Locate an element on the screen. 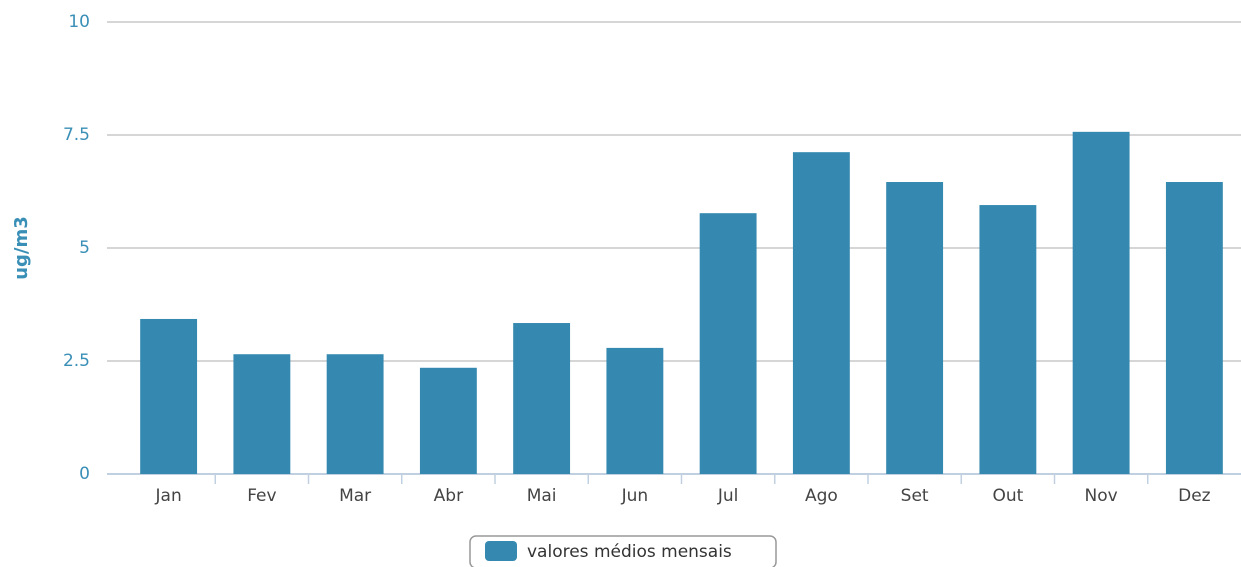  legend-box is located at coordinates (623, 551).